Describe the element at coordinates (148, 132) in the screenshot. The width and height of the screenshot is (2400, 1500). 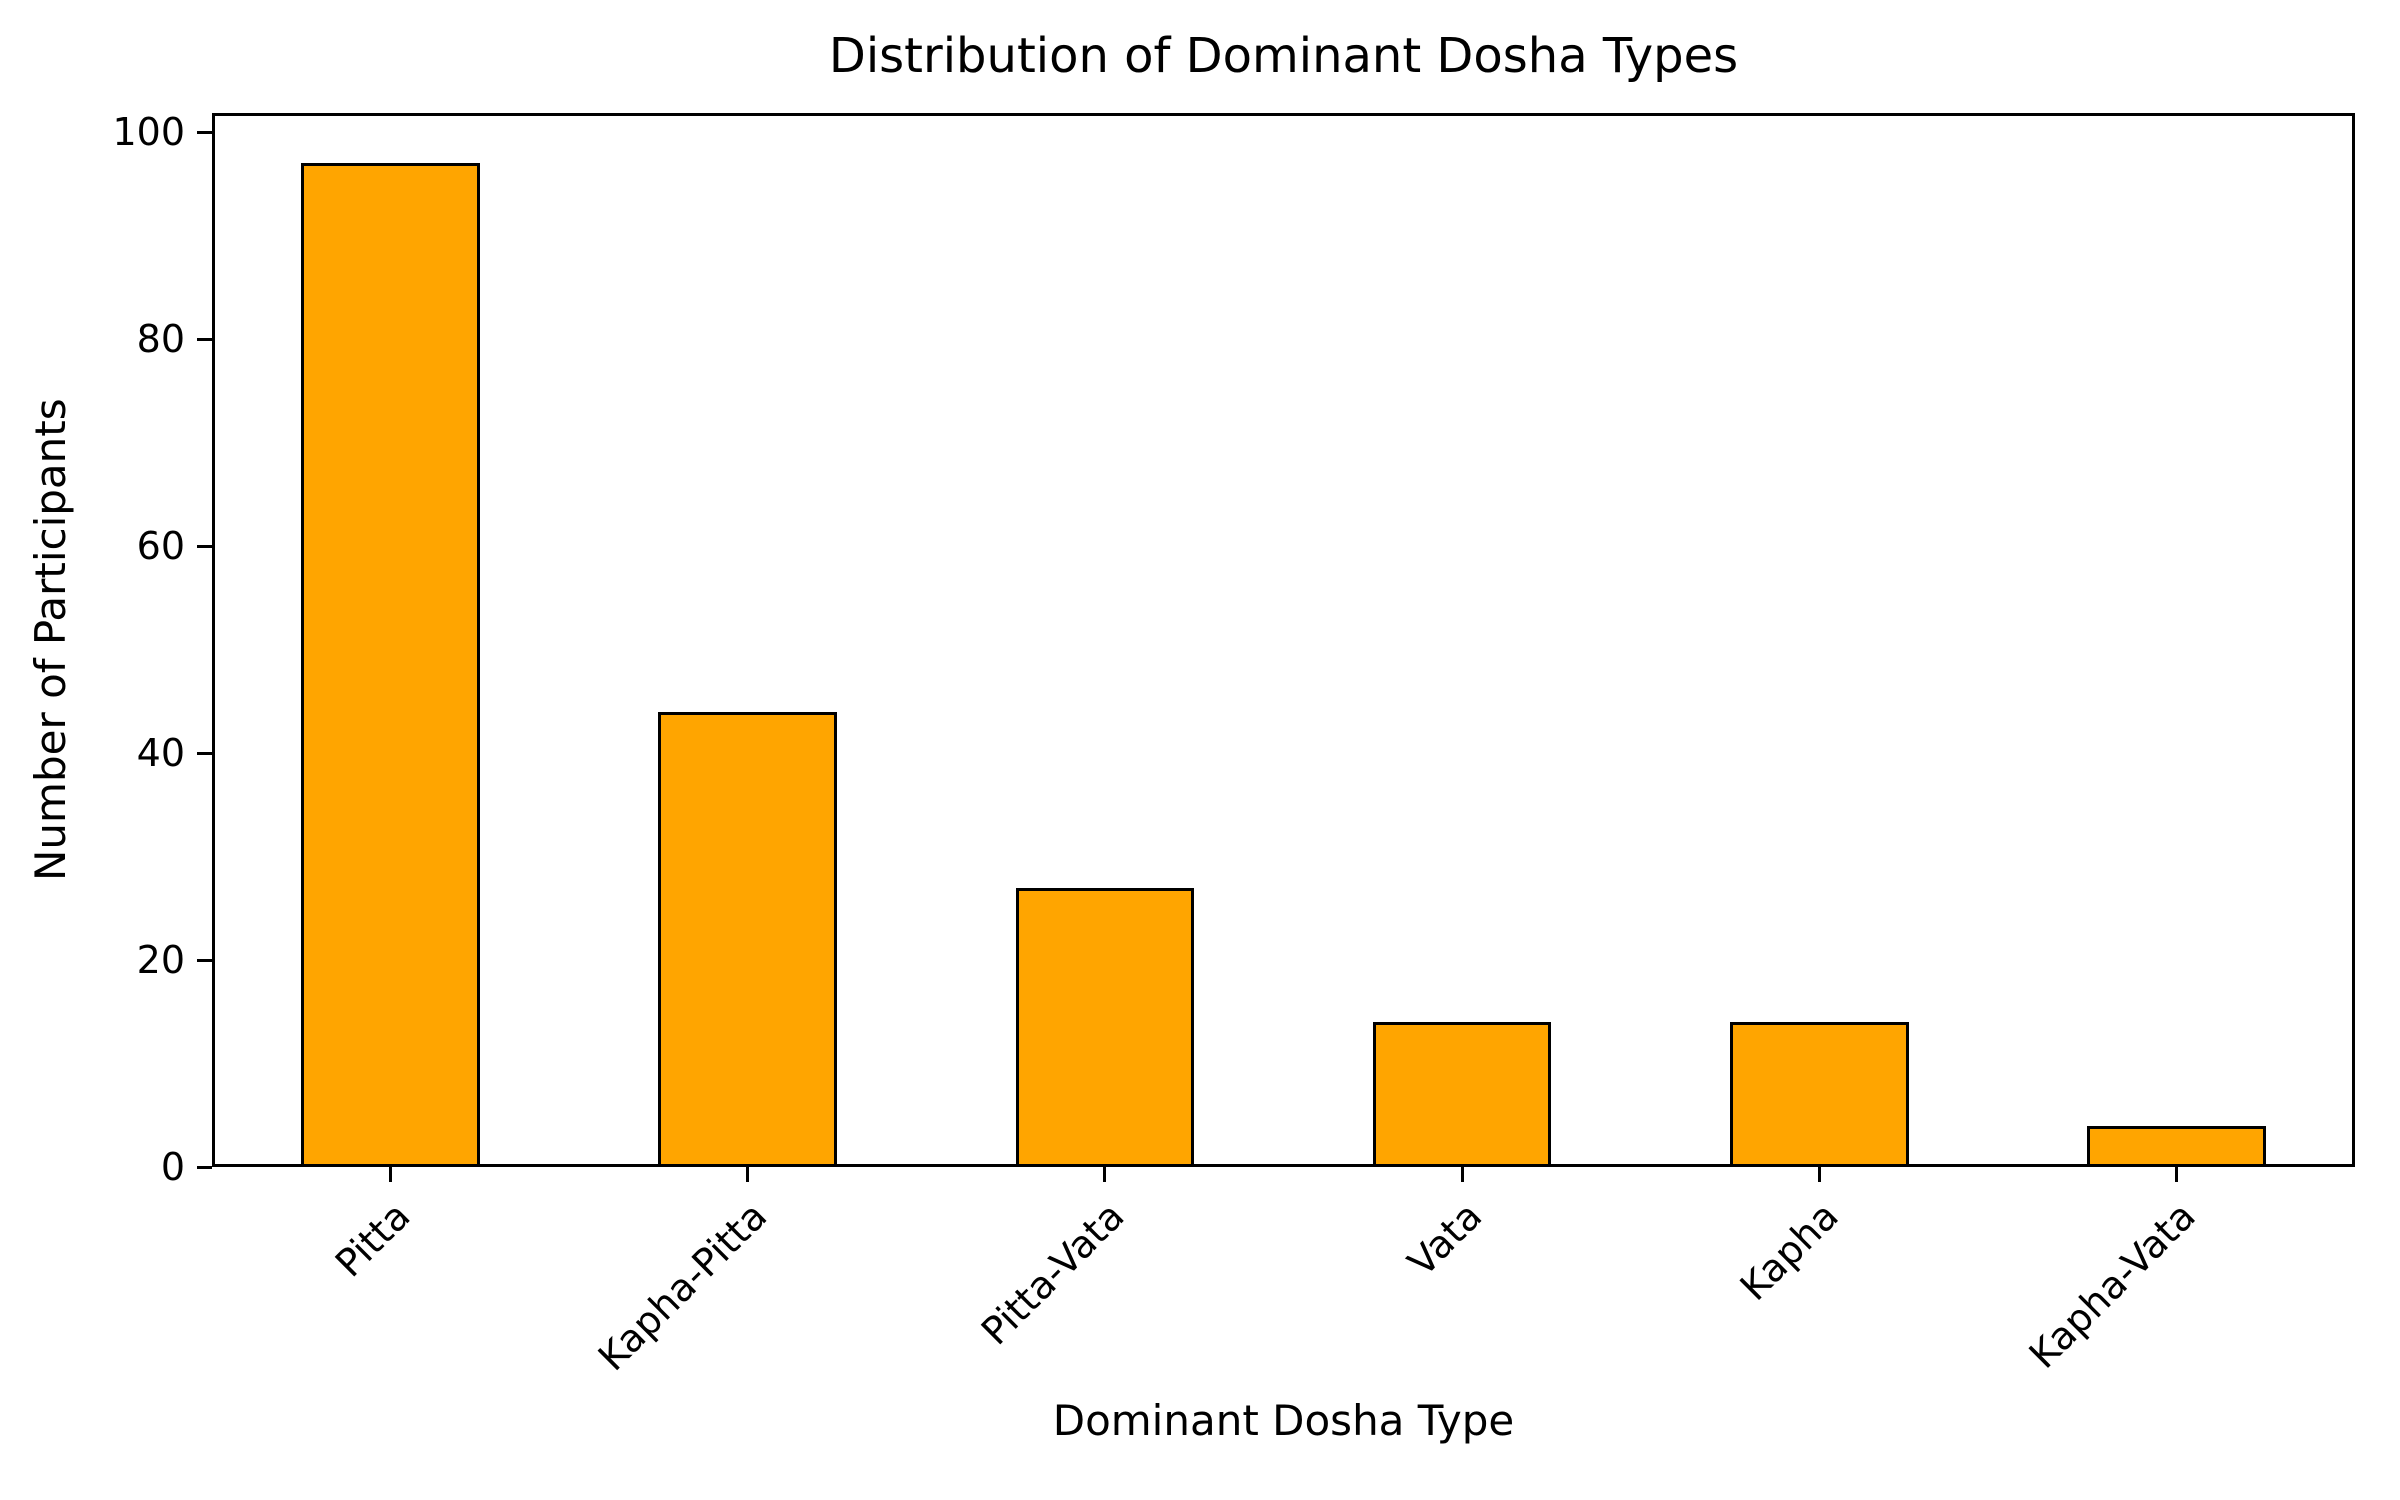
I see `y-tick-label: 100` at that location.